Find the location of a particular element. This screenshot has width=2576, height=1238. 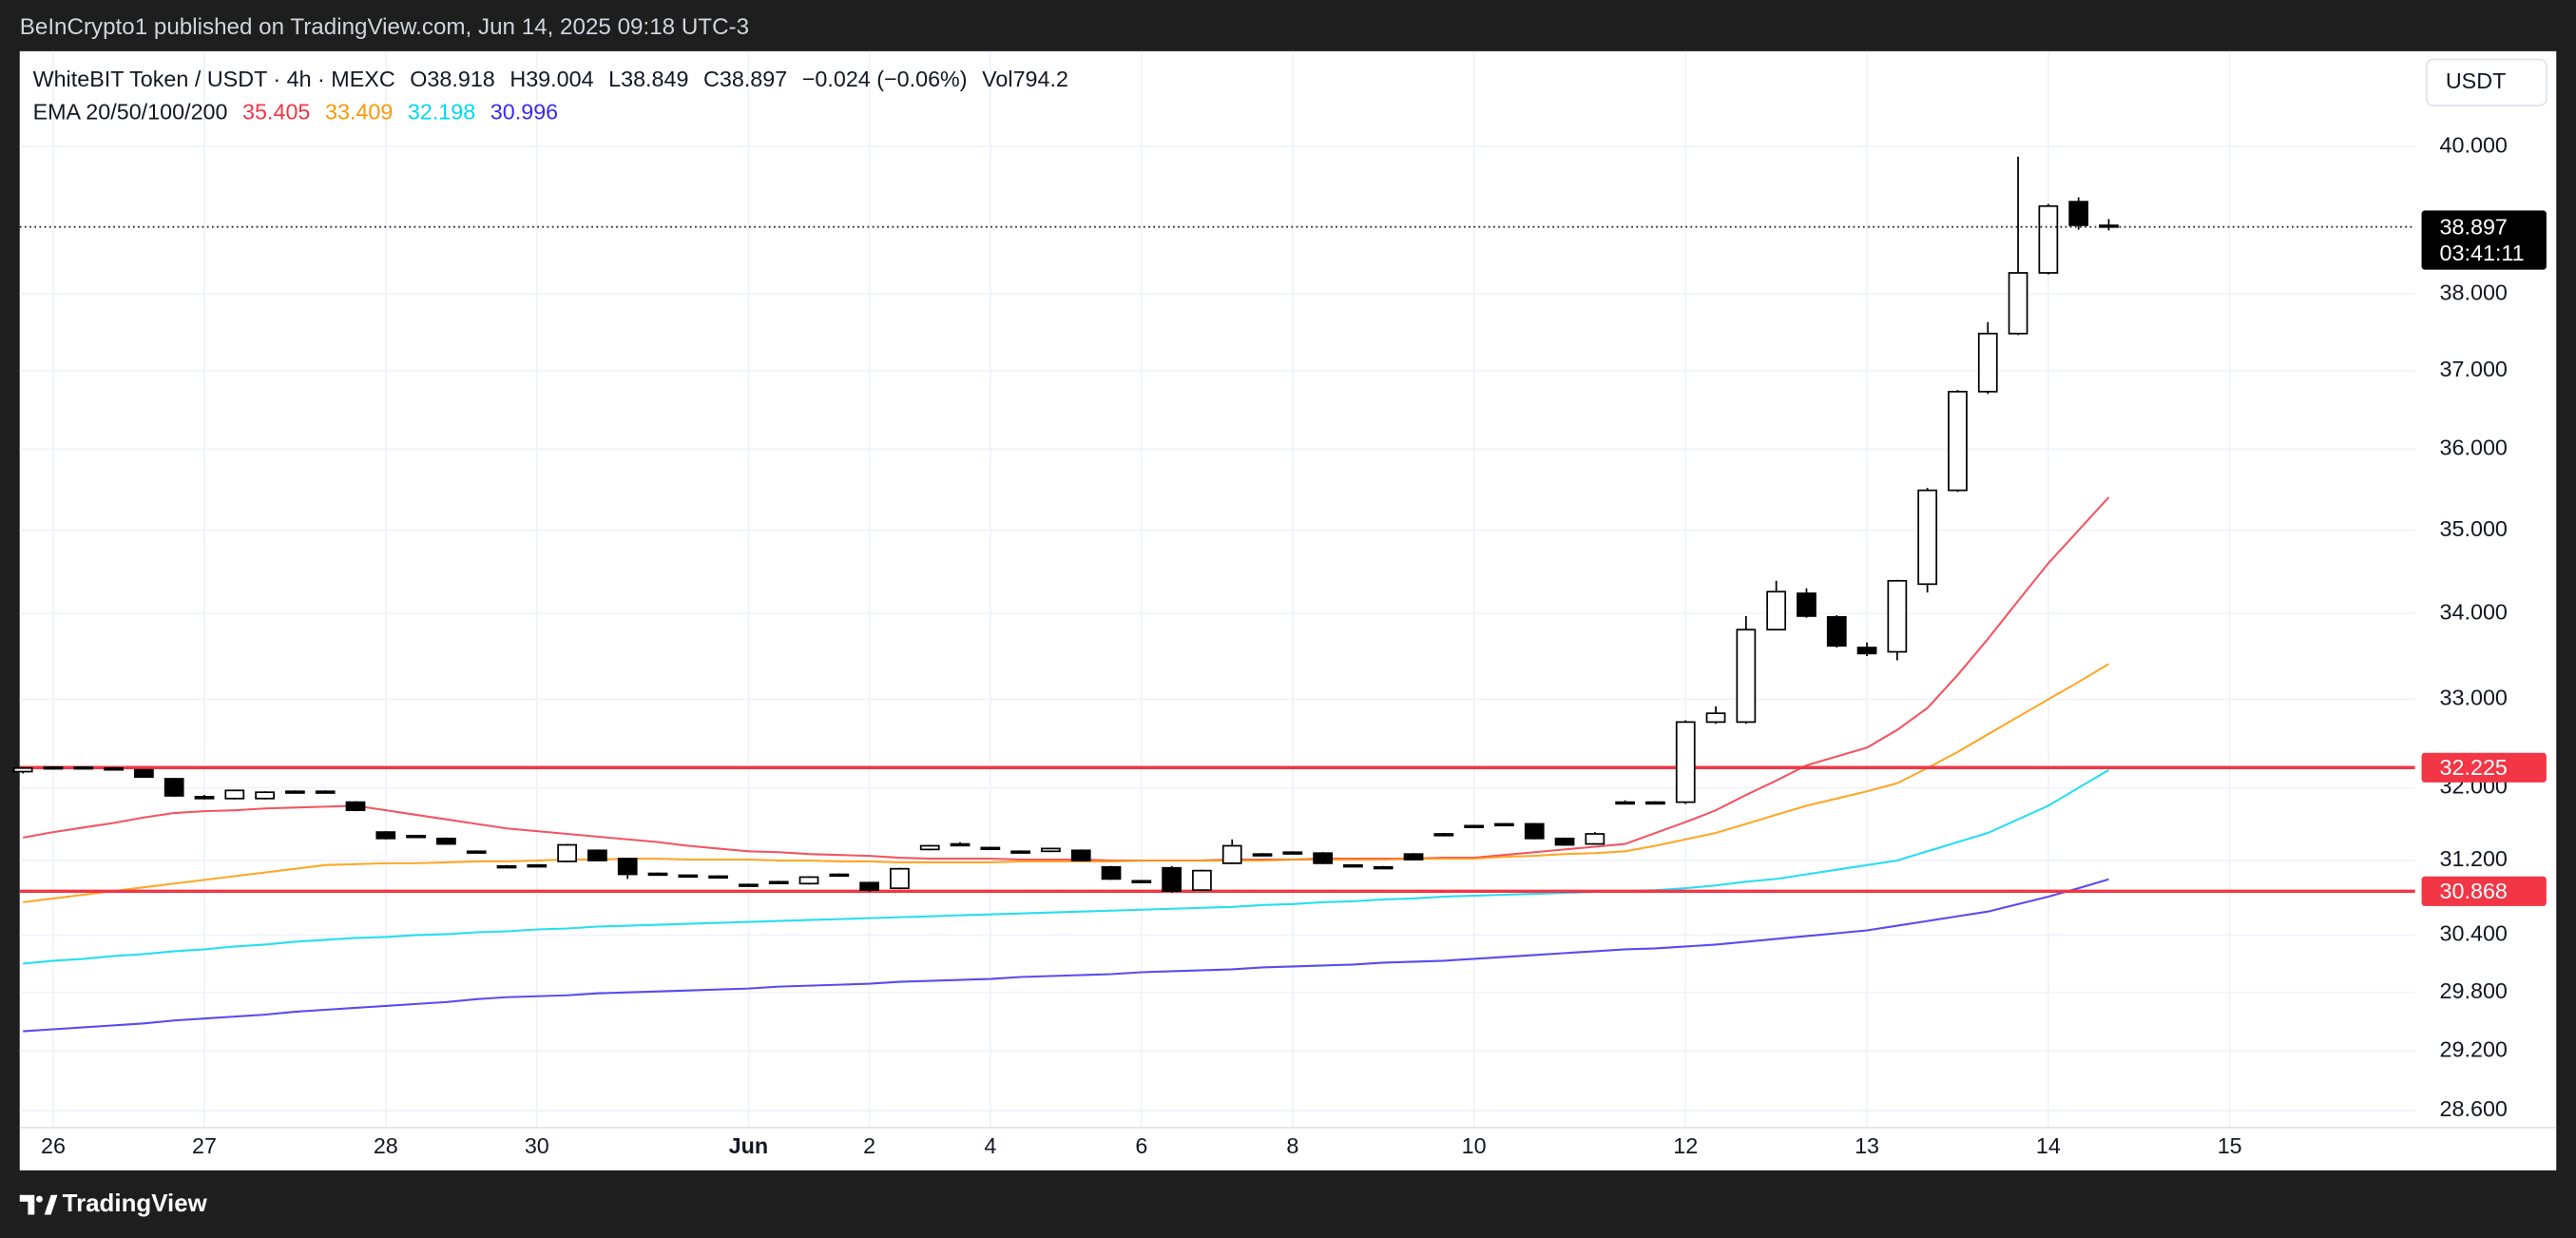

legend-text: 39.004 is located at coordinates (559, 79).